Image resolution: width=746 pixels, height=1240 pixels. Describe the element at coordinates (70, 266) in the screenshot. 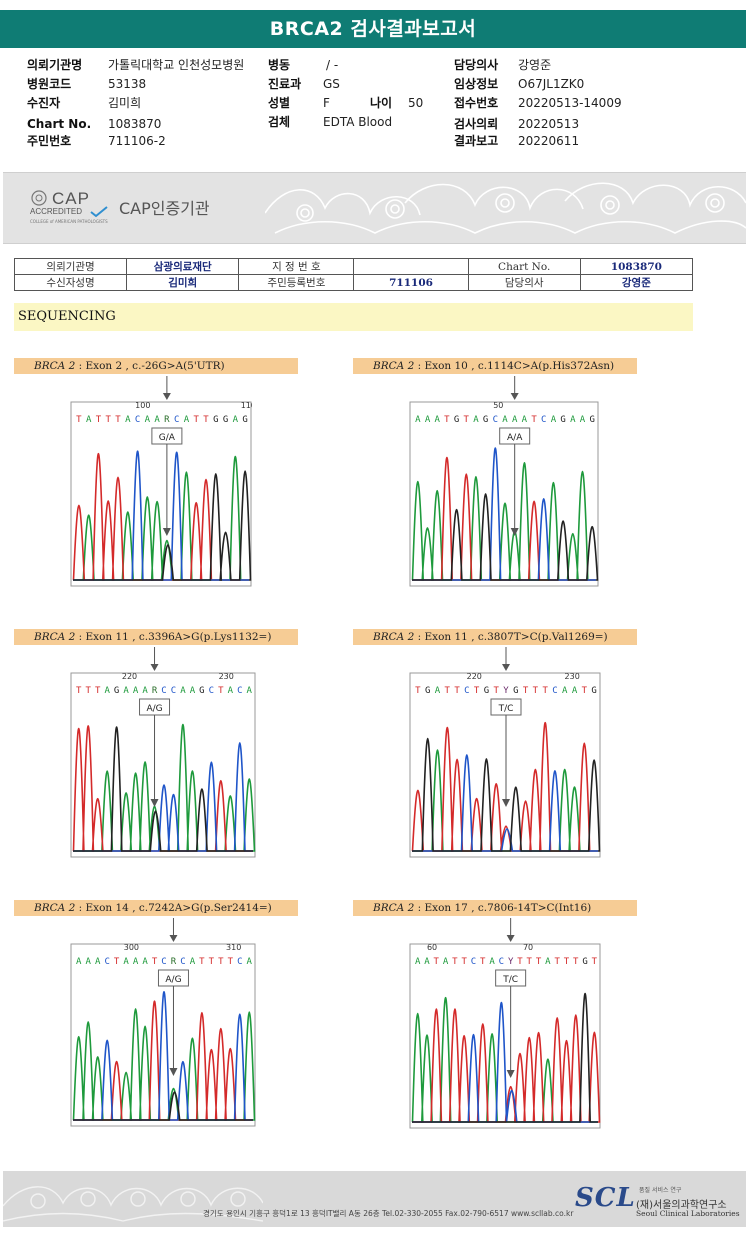

I see `sub-key: 의뢰기관명` at that location.